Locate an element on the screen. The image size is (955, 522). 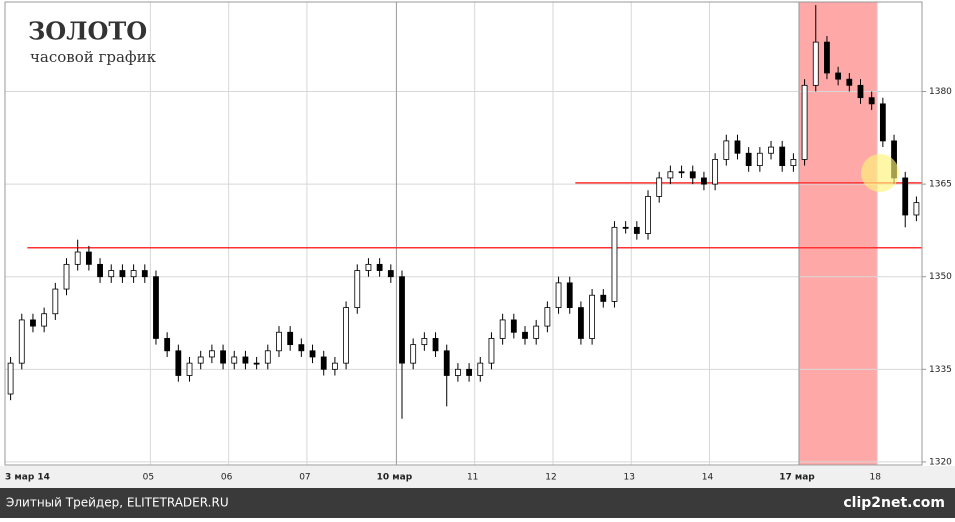
x-tick-label: 13 is located at coordinates (629, 478).